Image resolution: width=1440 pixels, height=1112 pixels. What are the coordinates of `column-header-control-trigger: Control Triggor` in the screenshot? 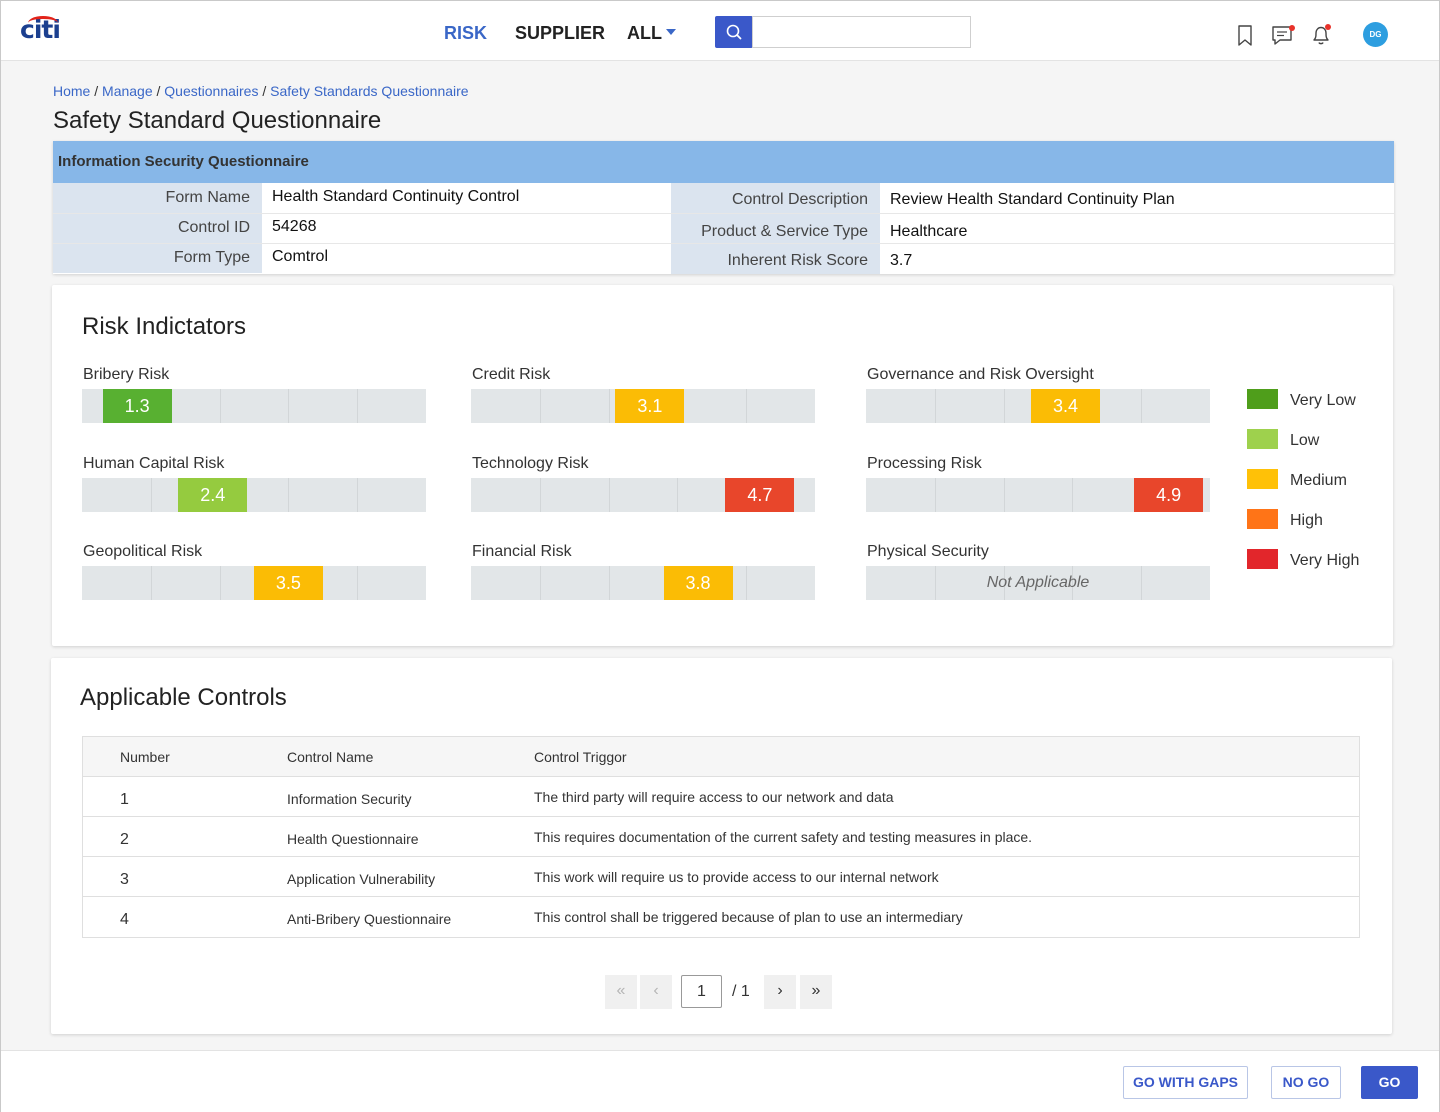 It's located at (580, 757).